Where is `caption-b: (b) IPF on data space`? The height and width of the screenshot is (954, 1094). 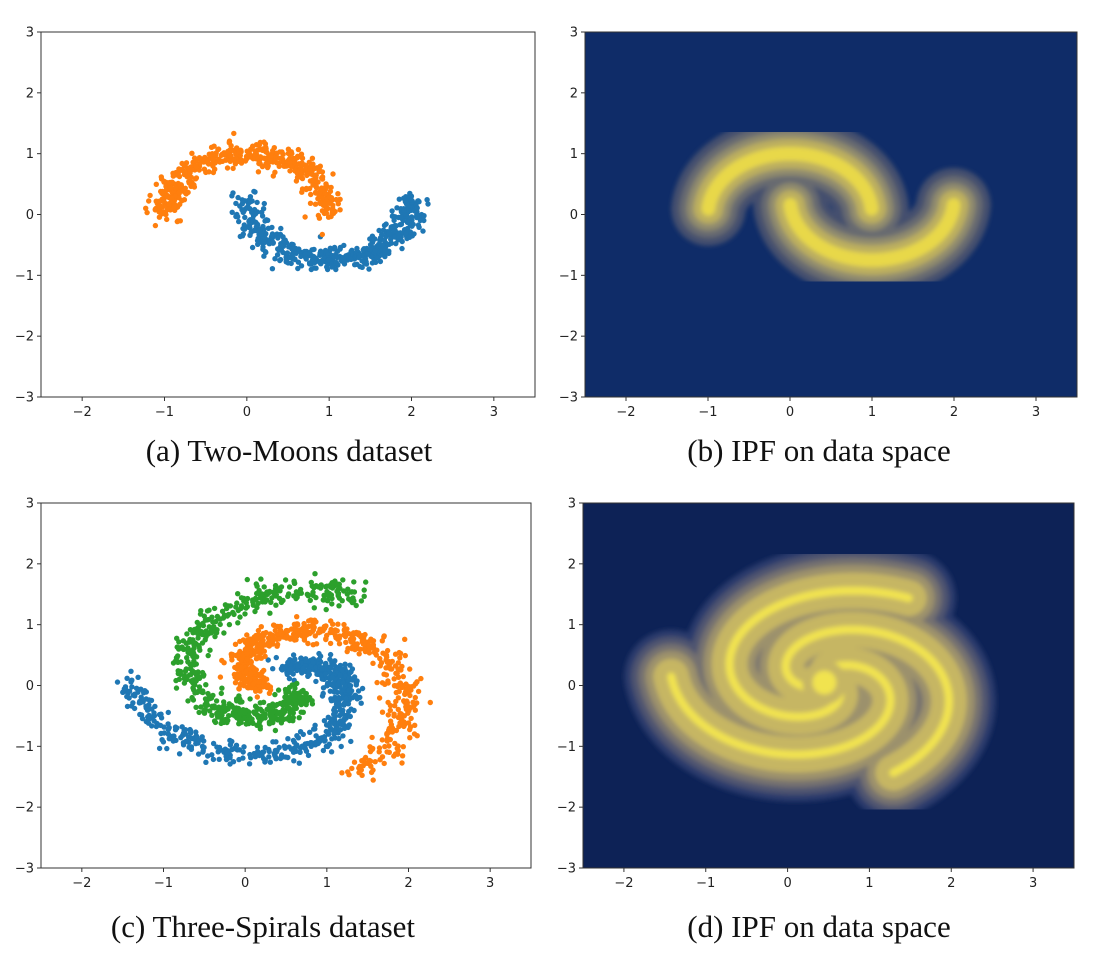
caption-b: (b) IPF on data space is located at coordinates (819, 450).